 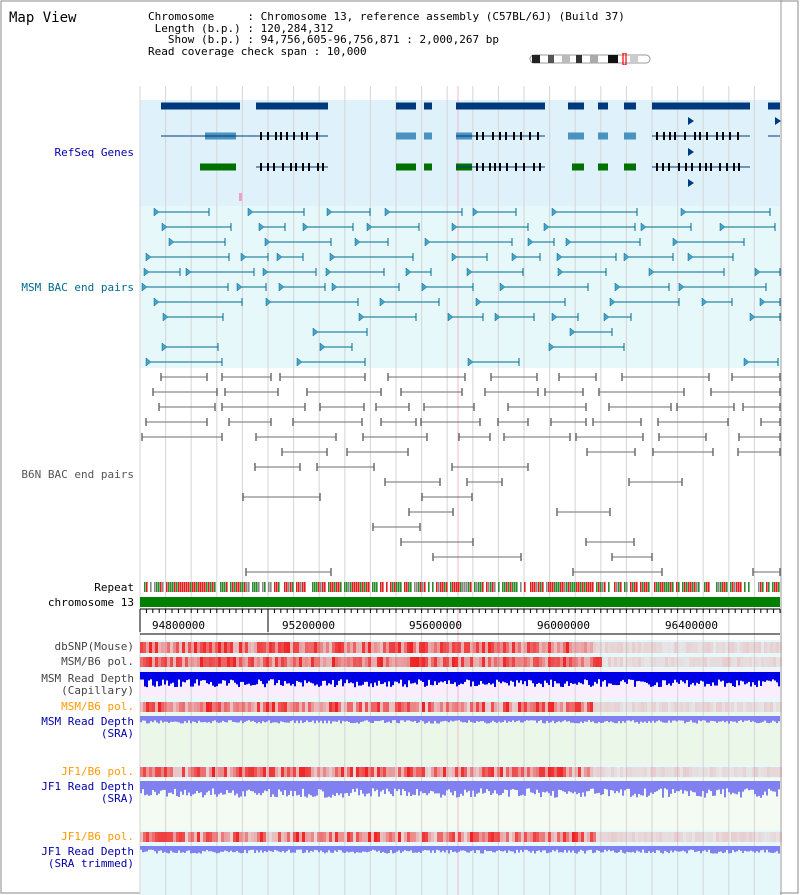 I want to click on msm-b6-pol2-label: MSM/B6 pol., so click(x=97, y=706).